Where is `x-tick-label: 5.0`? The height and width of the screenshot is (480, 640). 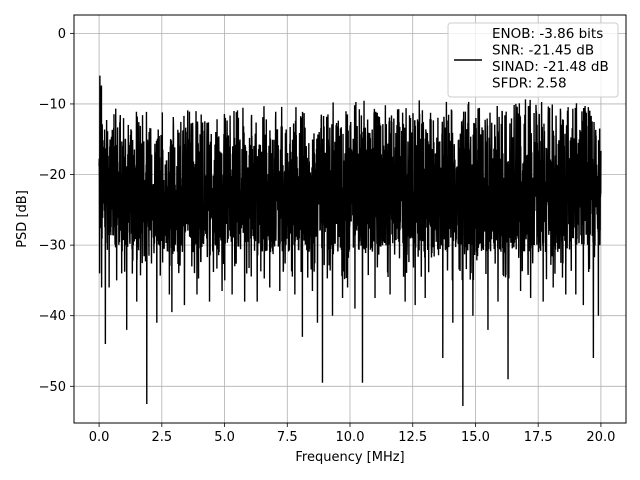 x-tick-label: 5.0 is located at coordinates (224, 437).